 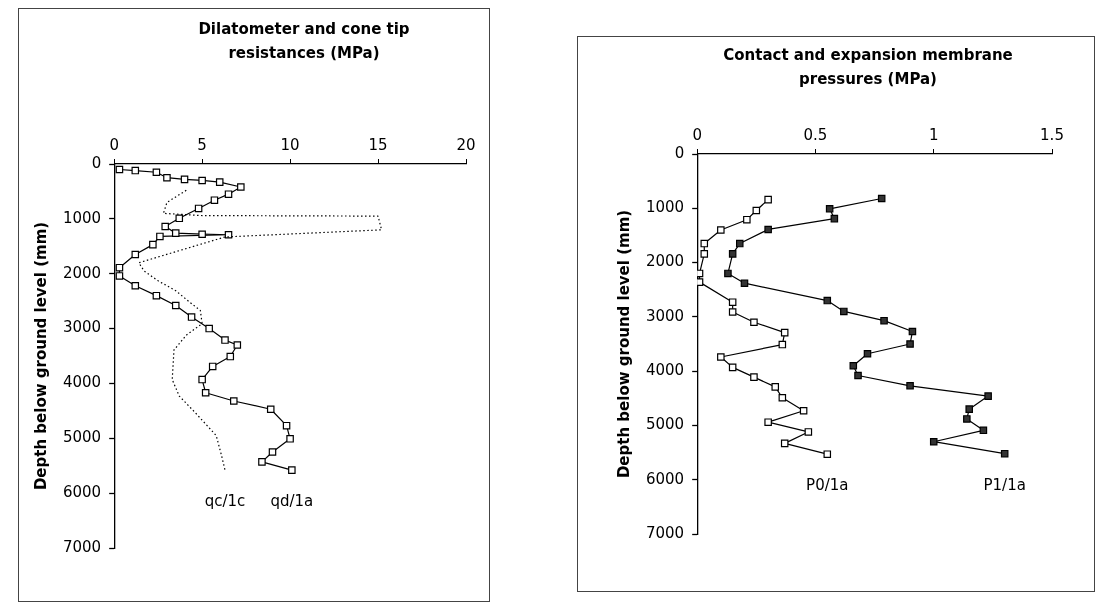 I want to click on x-tick-label: 20, so click(x=466, y=144).